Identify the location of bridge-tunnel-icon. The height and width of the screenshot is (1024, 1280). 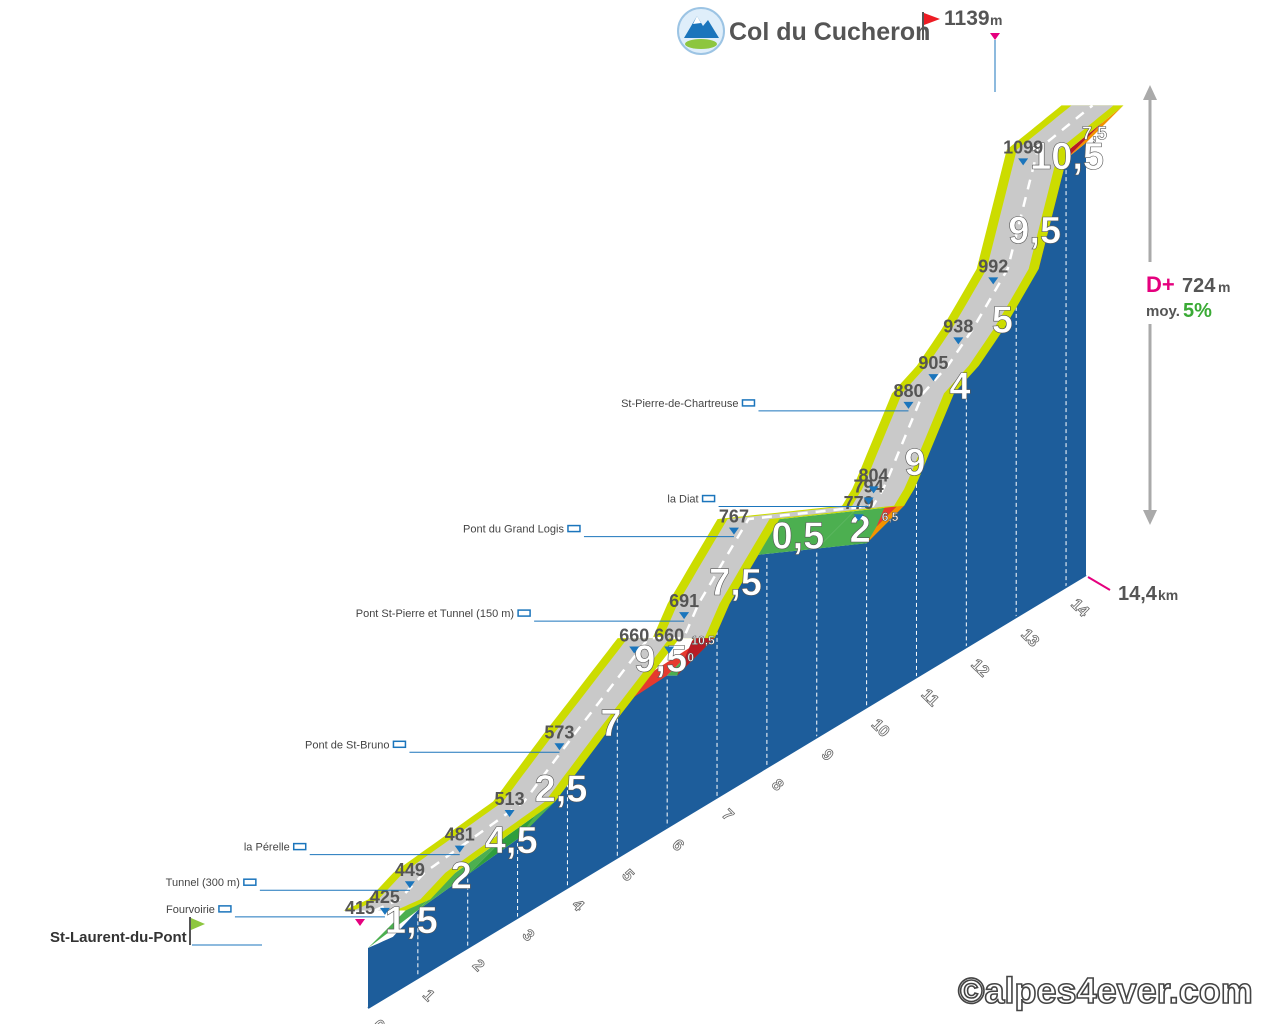
(524, 613).